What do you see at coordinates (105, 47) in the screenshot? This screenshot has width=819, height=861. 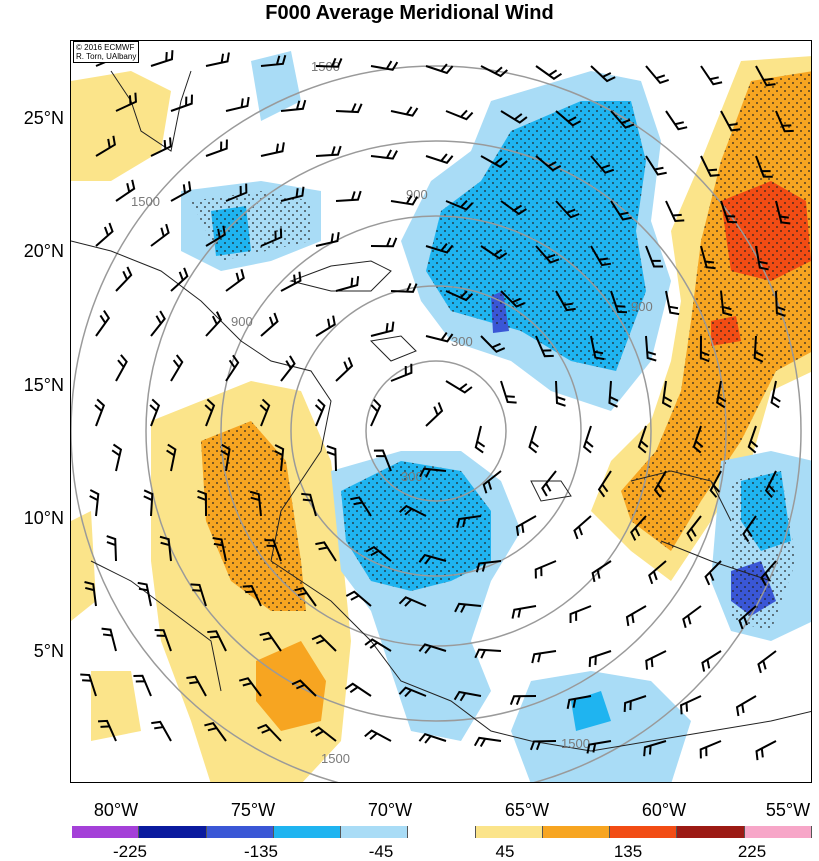 I see `credit-line-ecmwf: © 2016 ECMWF` at bounding box center [105, 47].